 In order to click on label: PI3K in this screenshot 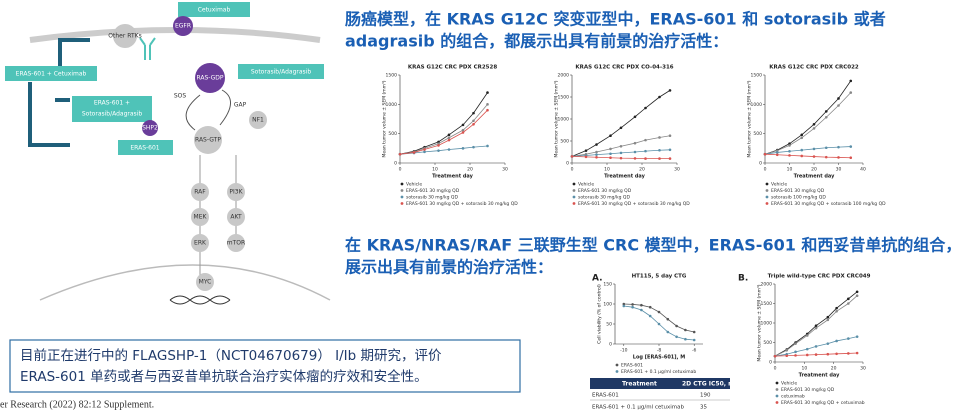, I will do `click(236, 192)`.